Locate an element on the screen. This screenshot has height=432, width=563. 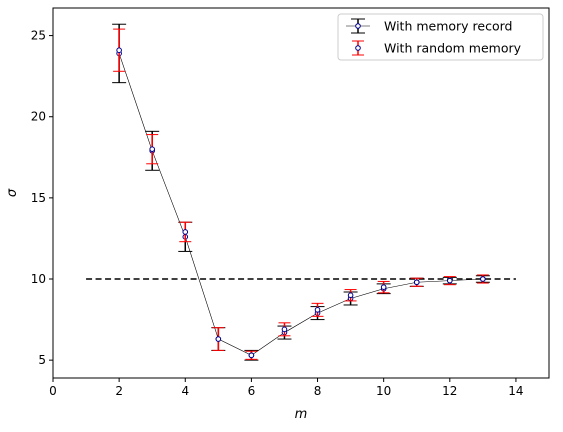
legend-box is located at coordinates (440, 37).